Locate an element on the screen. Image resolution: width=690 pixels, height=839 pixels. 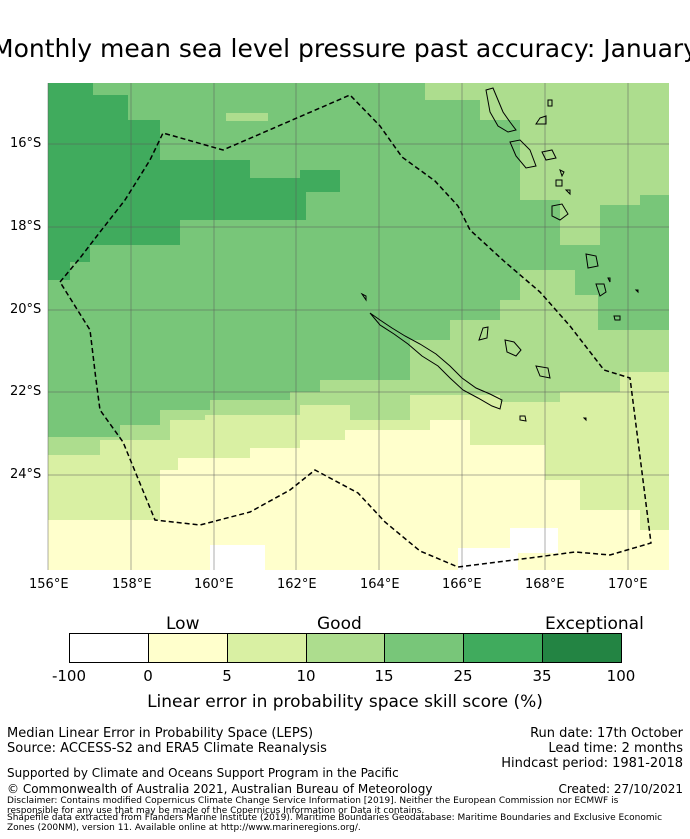
lat-label: 20°S is located at coordinates (26, 309).